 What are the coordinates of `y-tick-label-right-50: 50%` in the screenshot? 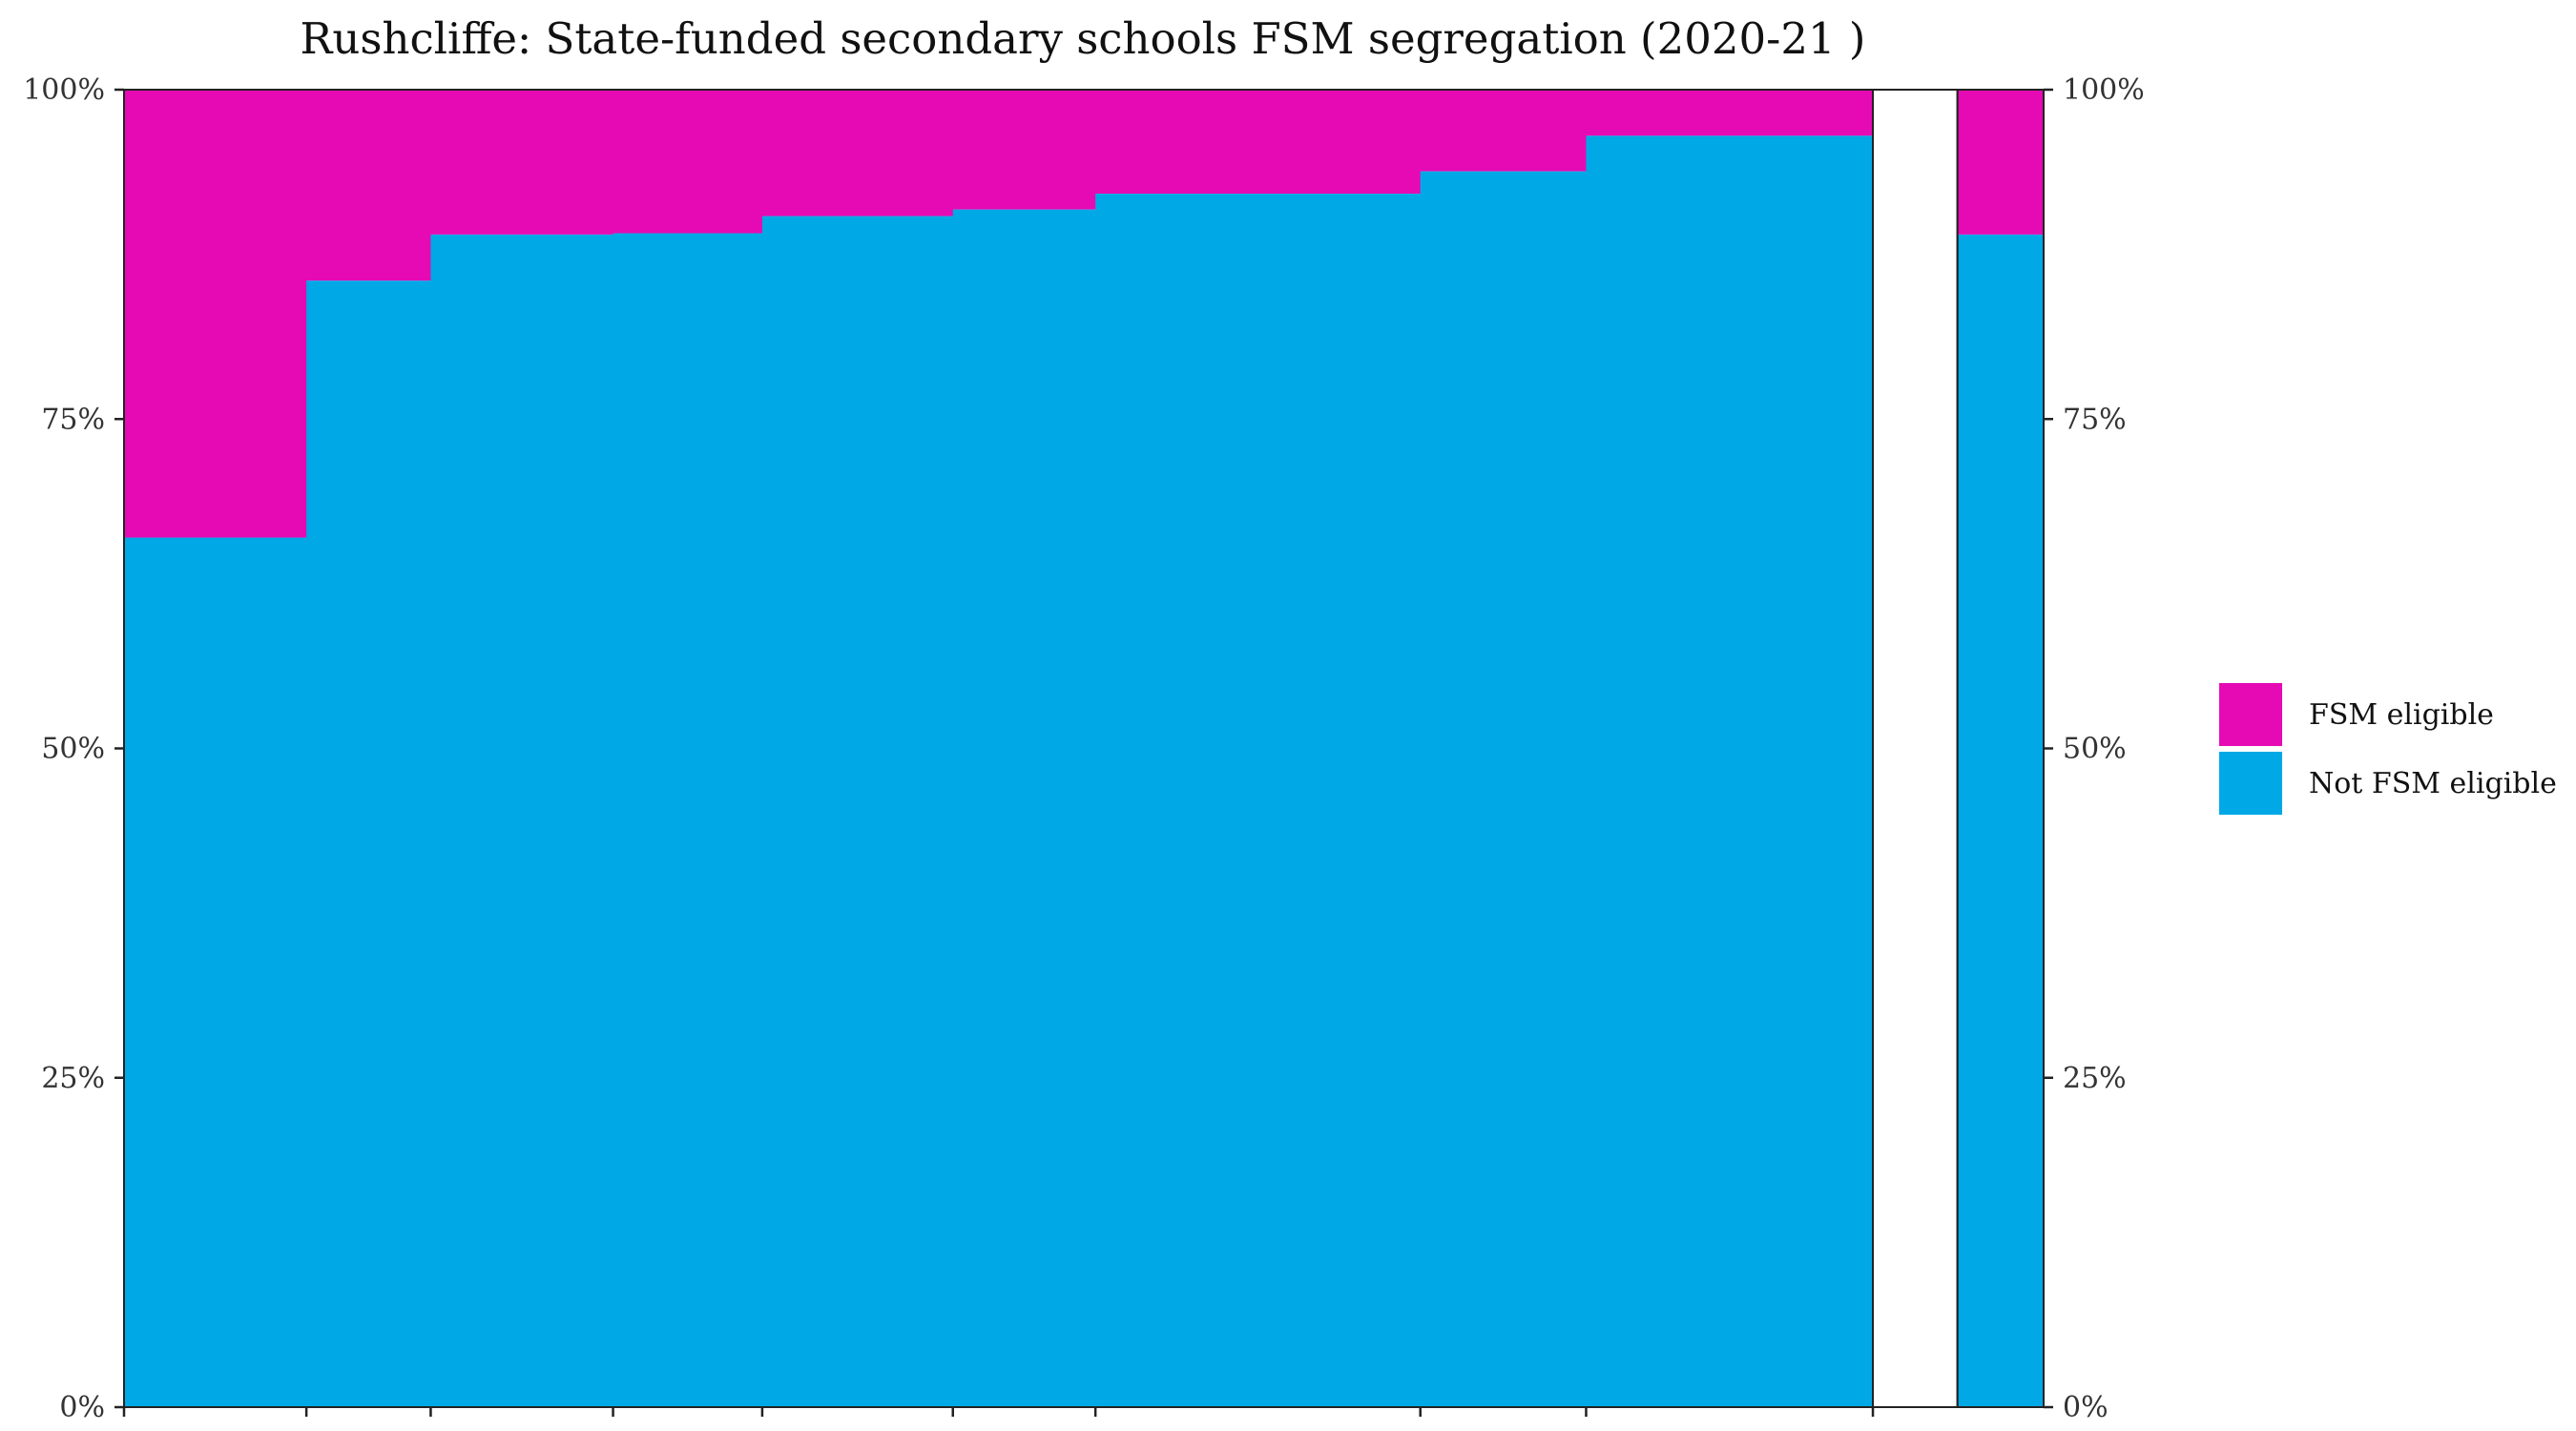 It's located at (2095, 749).